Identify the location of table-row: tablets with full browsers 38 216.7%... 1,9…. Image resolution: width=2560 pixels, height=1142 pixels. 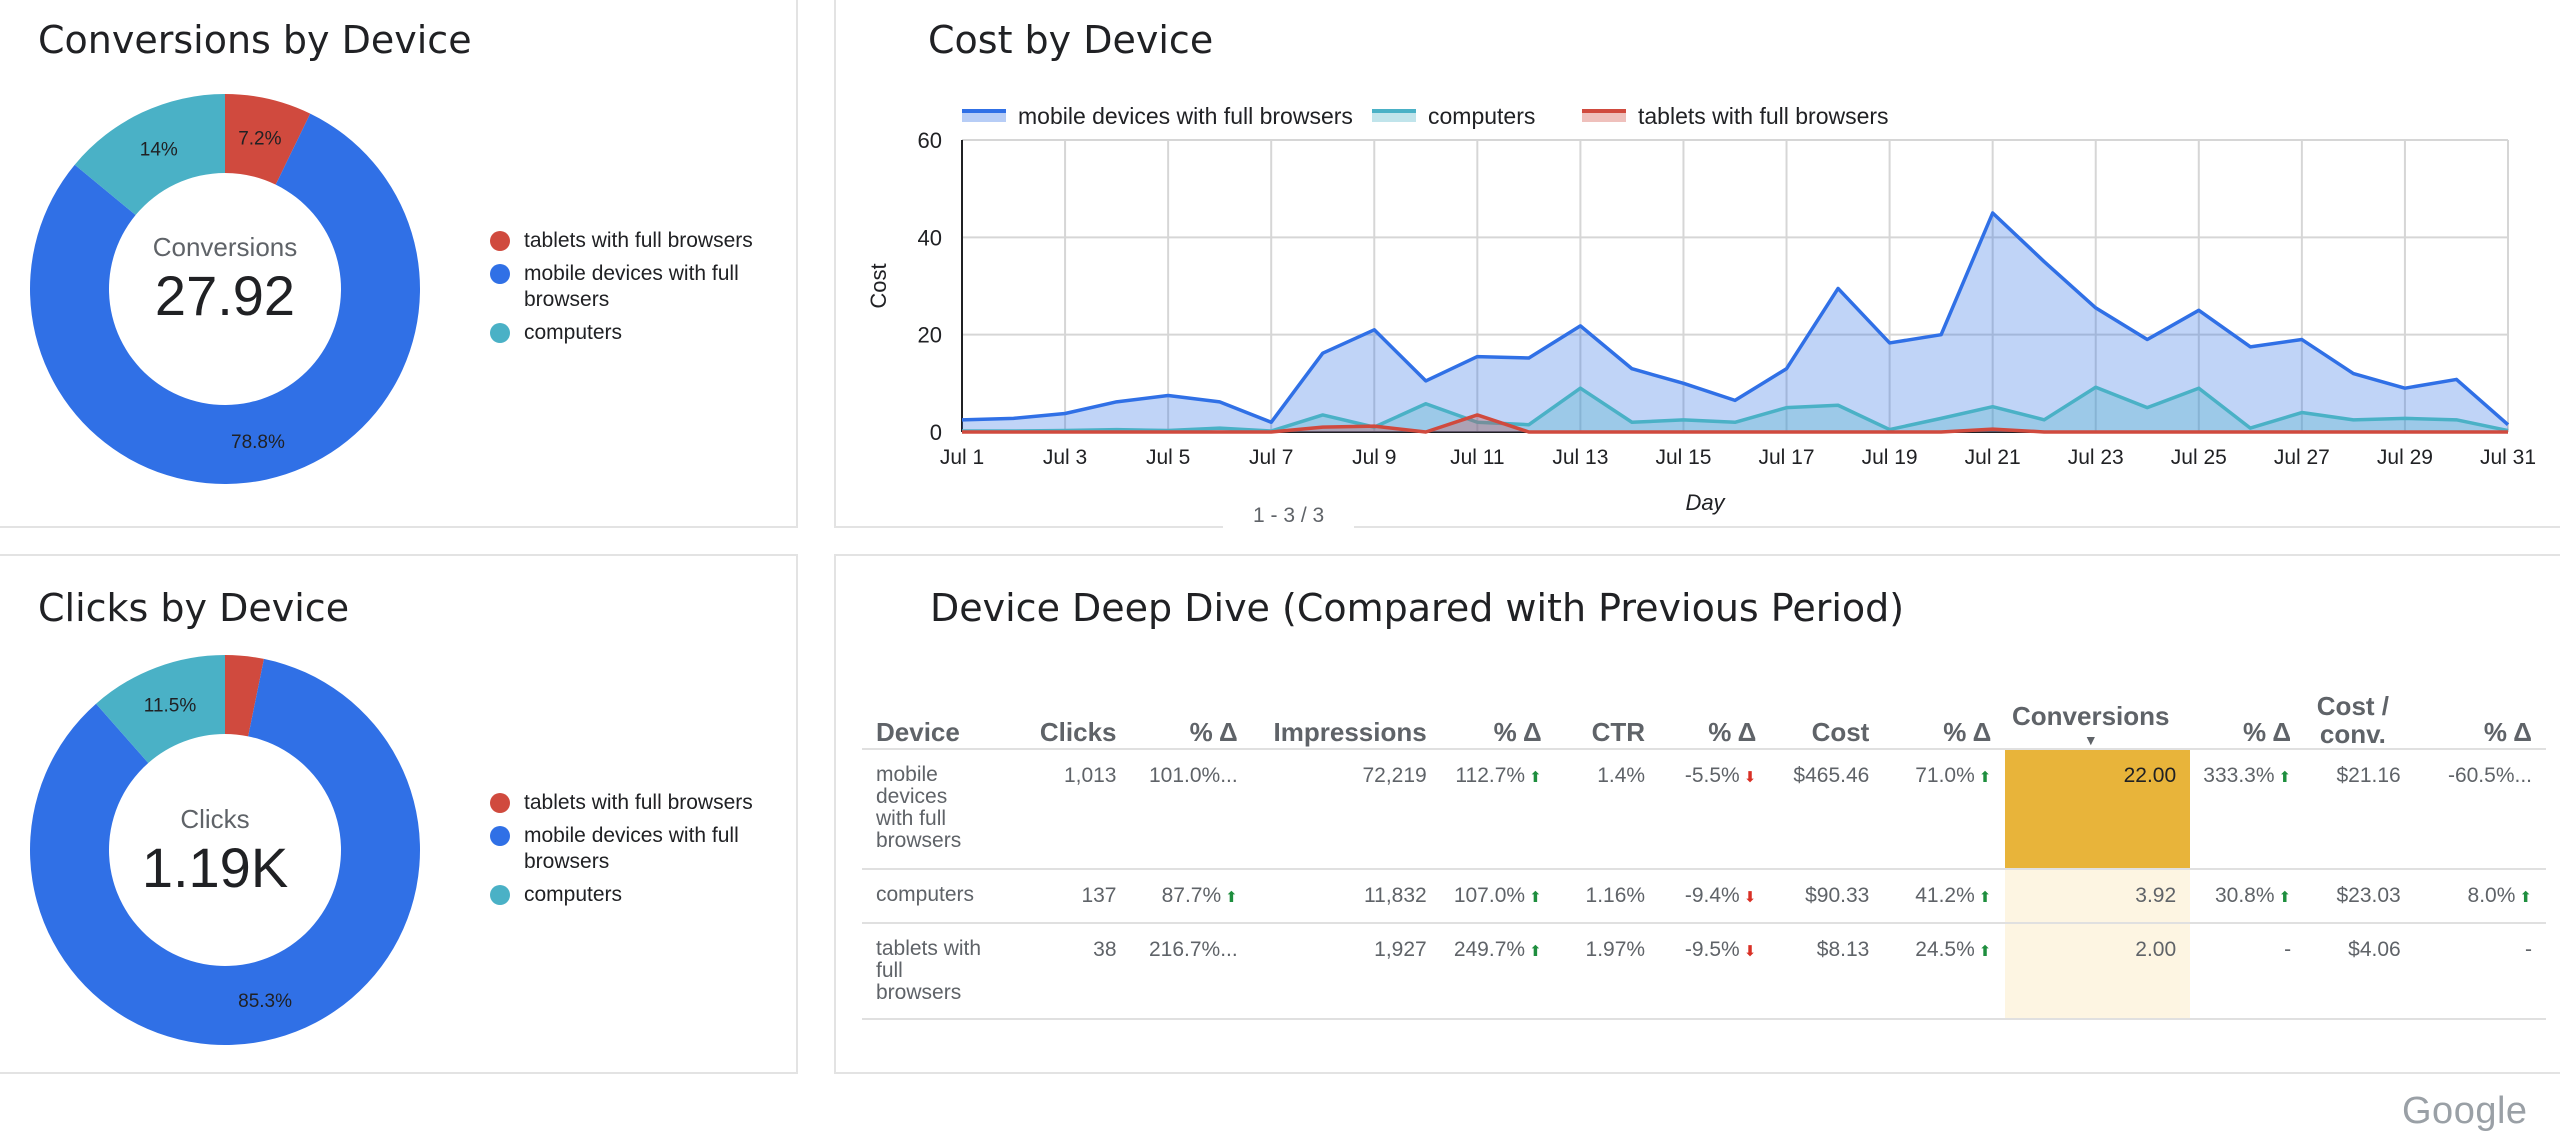
(1704, 971).